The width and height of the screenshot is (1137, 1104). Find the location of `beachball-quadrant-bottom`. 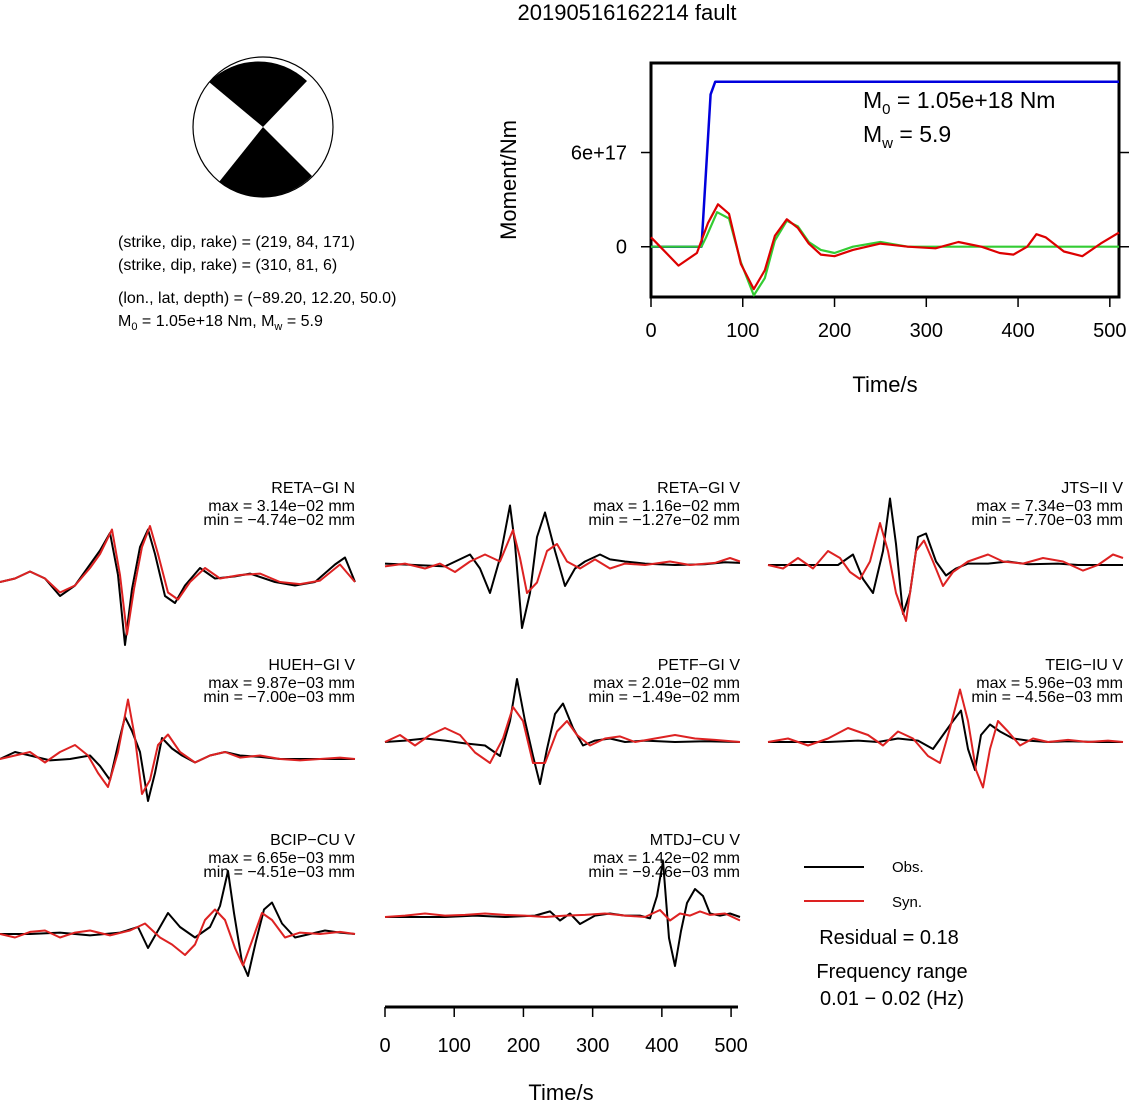

beachball-quadrant-bottom is located at coordinates (265, 162).